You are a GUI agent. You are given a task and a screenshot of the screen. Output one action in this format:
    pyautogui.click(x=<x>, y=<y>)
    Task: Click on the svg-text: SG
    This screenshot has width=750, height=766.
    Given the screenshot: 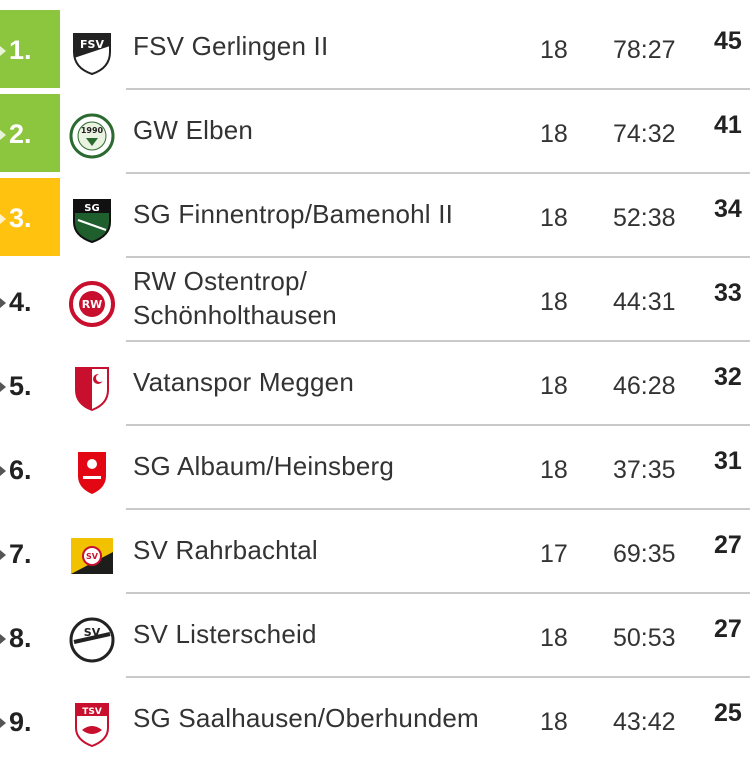 What is the action you would take?
    pyautogui.click(x=91, y=208)
    